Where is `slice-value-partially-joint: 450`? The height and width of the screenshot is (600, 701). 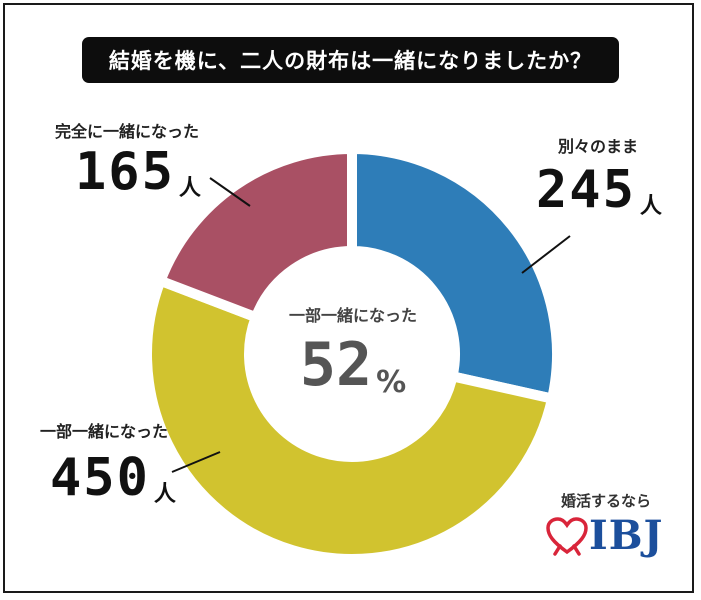
slice-value-partially-joint: 450 is located at coordinates (100, 478).